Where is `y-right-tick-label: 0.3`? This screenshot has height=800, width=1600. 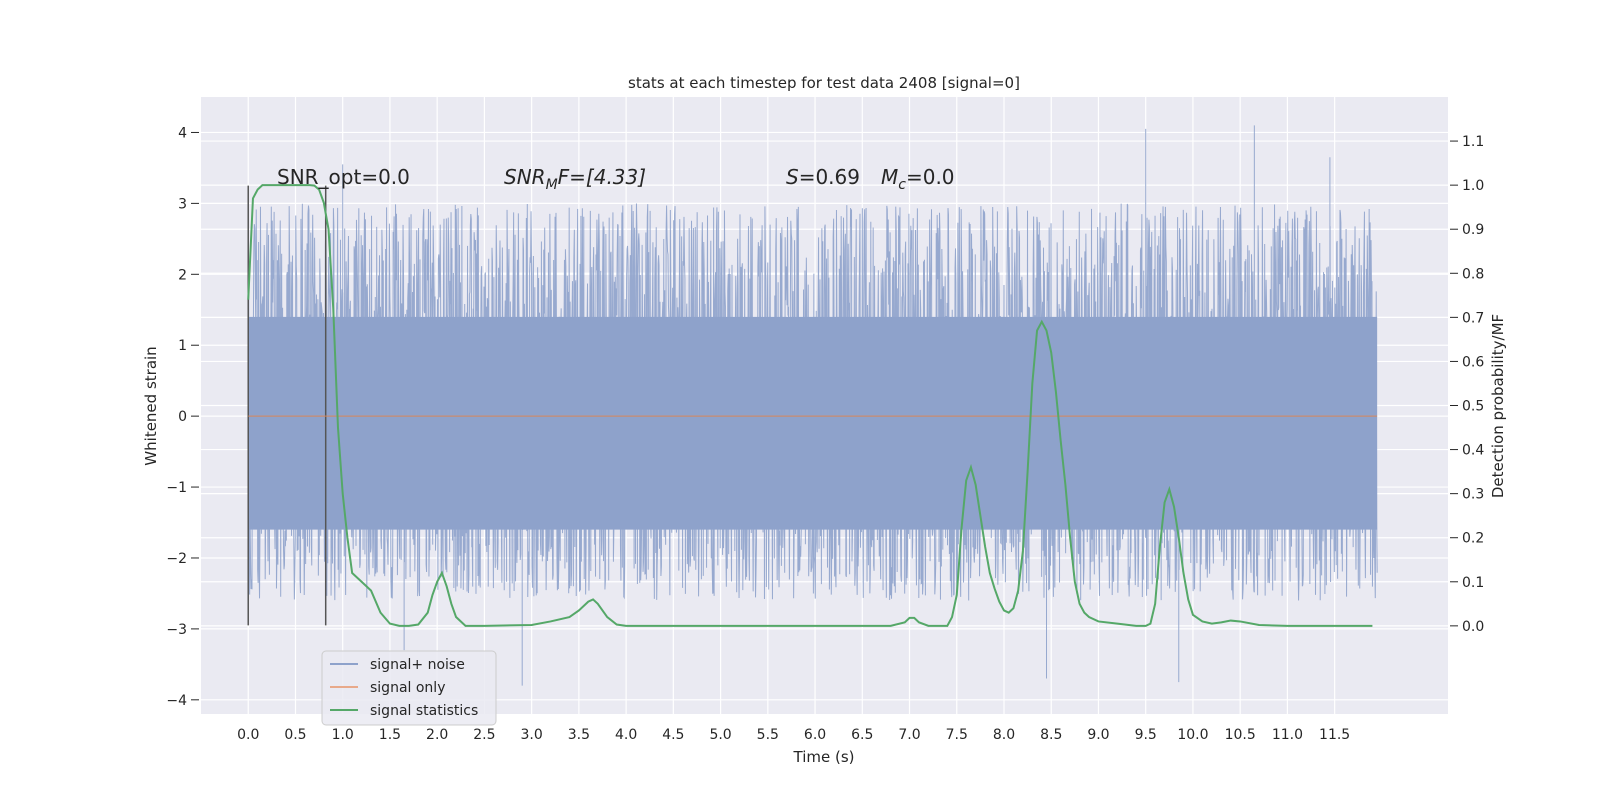 y-right-tick-label: 0.3 is located at coordinates (1473, 495).